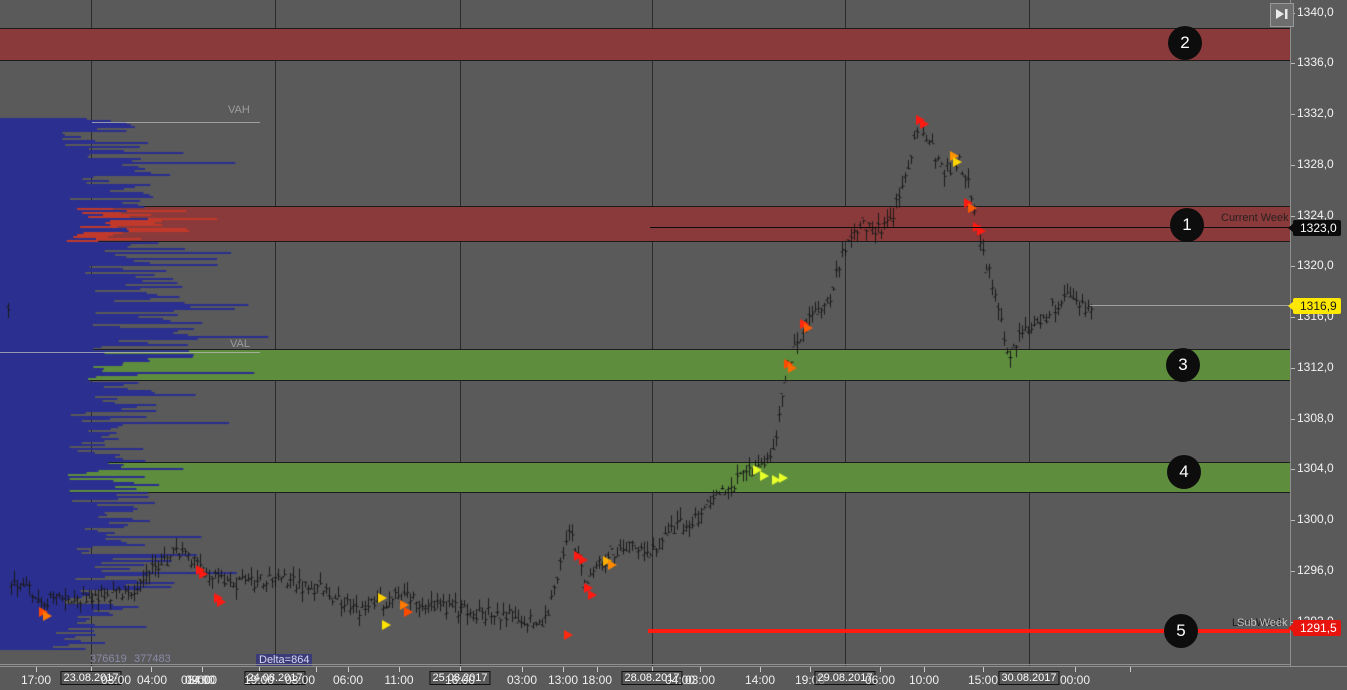 This screenshot has width=1347, height=690. What do you see at coordinates (1314, 627) in the screenshot?
I see `line-5-tag: 1291,5` at bounding box center [1314, 627].